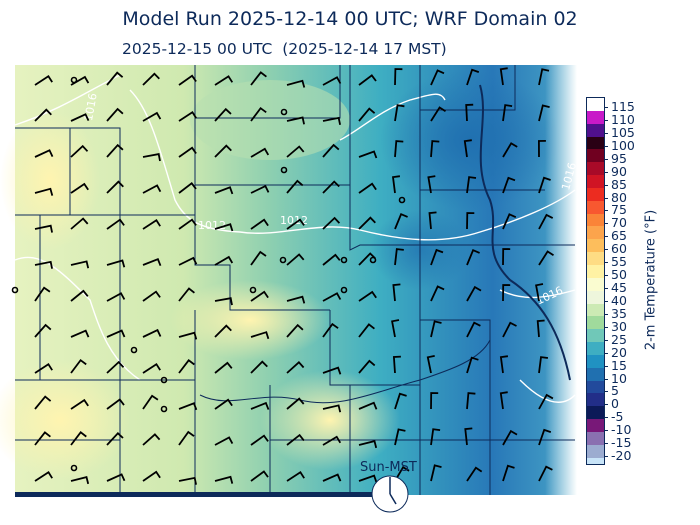 The height and width of the screenshot is (525, 700). Describe the element at coordinates (615, 300) in the screenshot. I see `colorbar-tick: 40` at that location.